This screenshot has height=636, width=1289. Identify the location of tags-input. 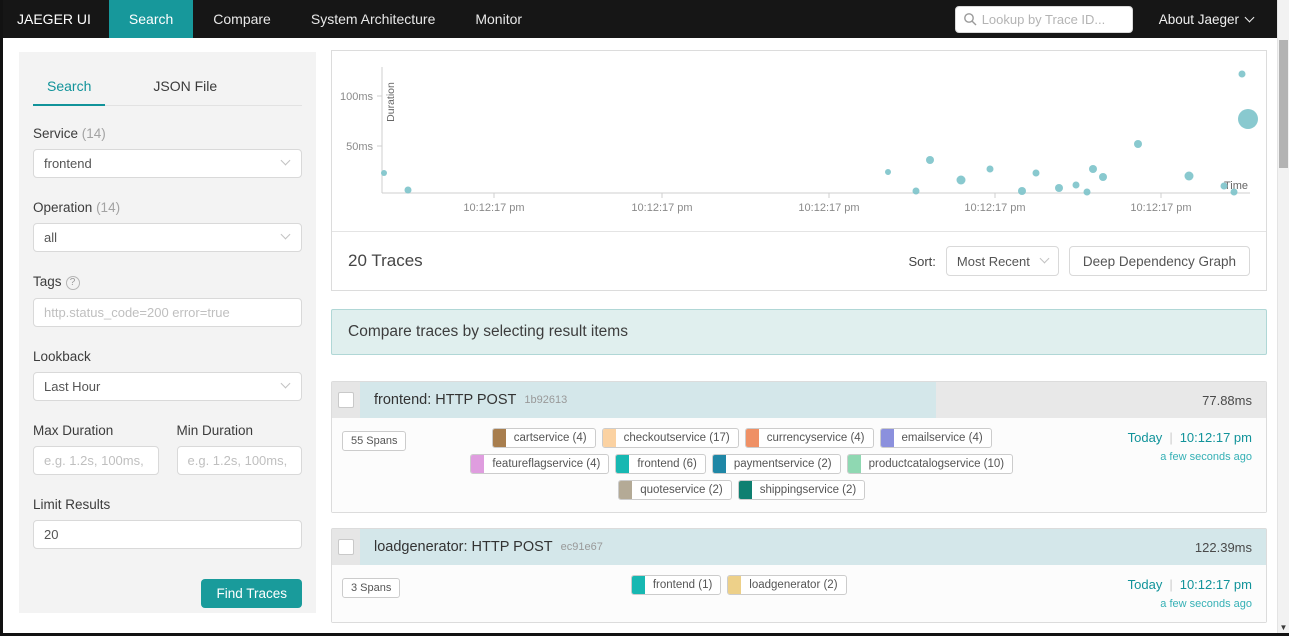
(167, 312).